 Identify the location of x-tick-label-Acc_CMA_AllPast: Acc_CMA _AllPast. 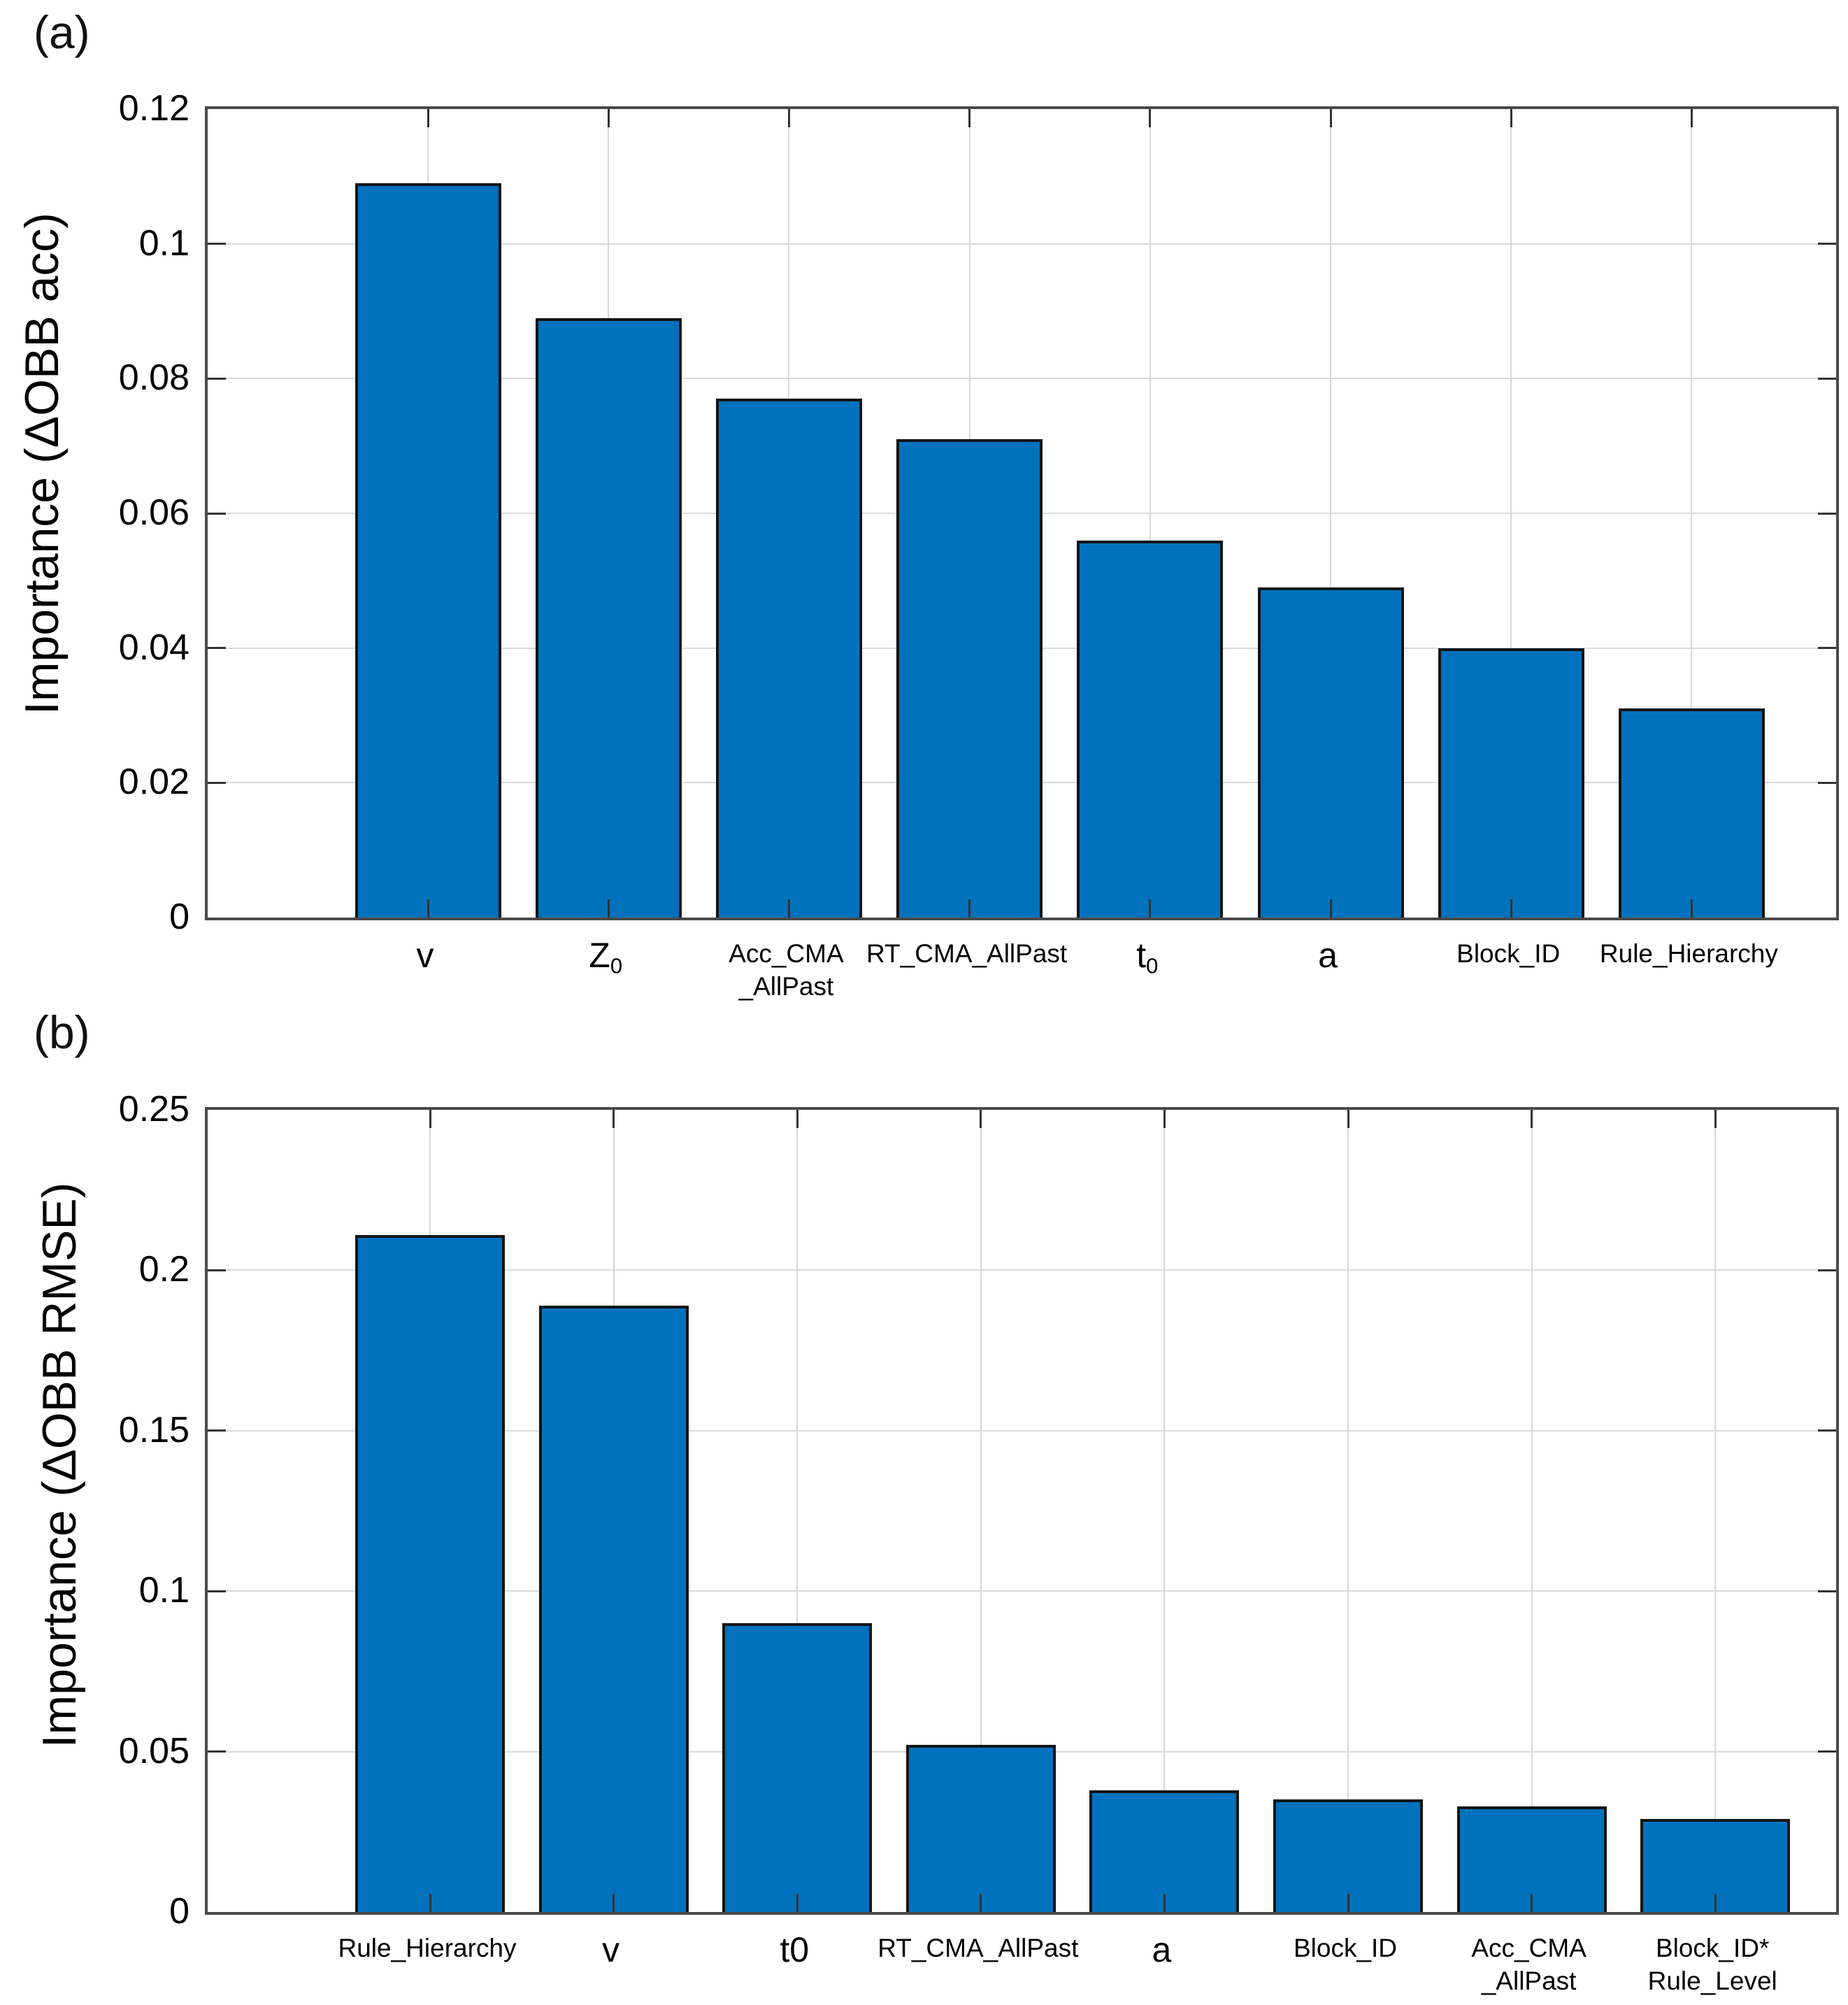
(1529, 1965).